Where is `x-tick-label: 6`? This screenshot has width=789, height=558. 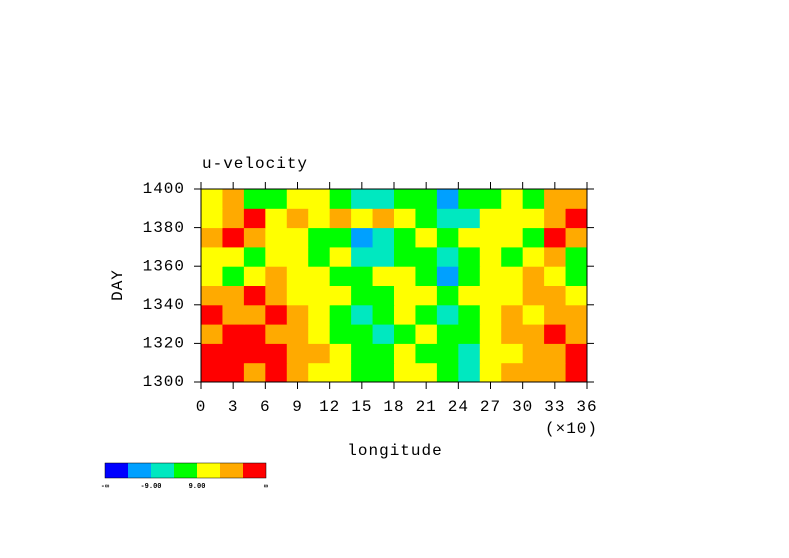
x-tick-label: 6 is located at coordinates (265, 407).